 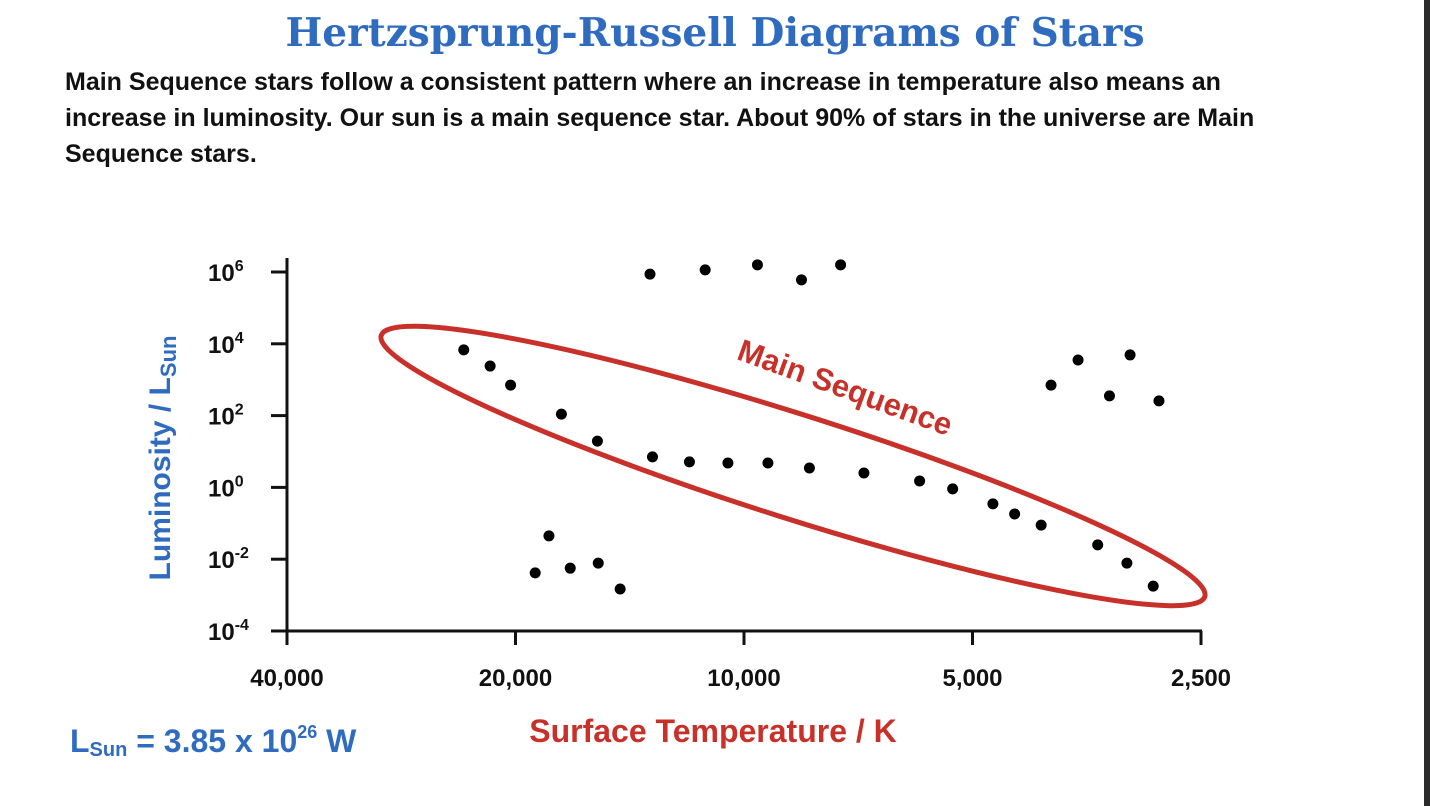 I want to click on y-tick-label: 10², so click(x=226, y=416).